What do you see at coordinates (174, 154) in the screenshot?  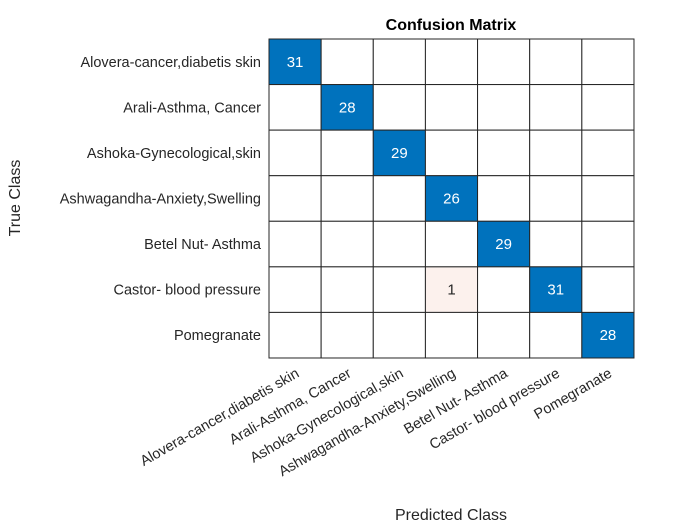 I see `y-tick-label: Ashoka-Gynecological,skin` at bounding box center [174, 154].